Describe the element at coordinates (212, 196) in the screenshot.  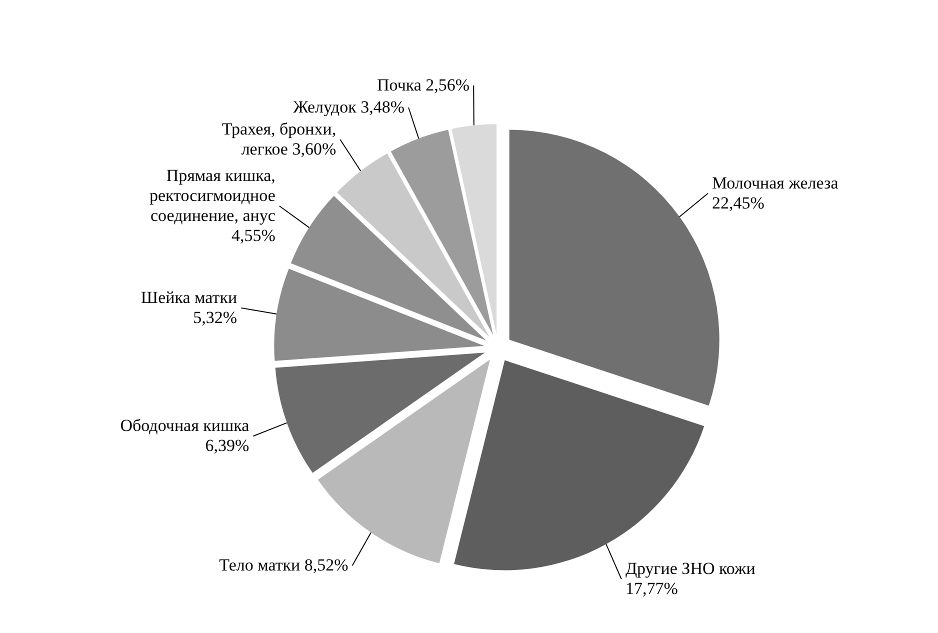
I see `slice-label: Прямая кишка, ректосигмоидное соединение, анус` at that location.